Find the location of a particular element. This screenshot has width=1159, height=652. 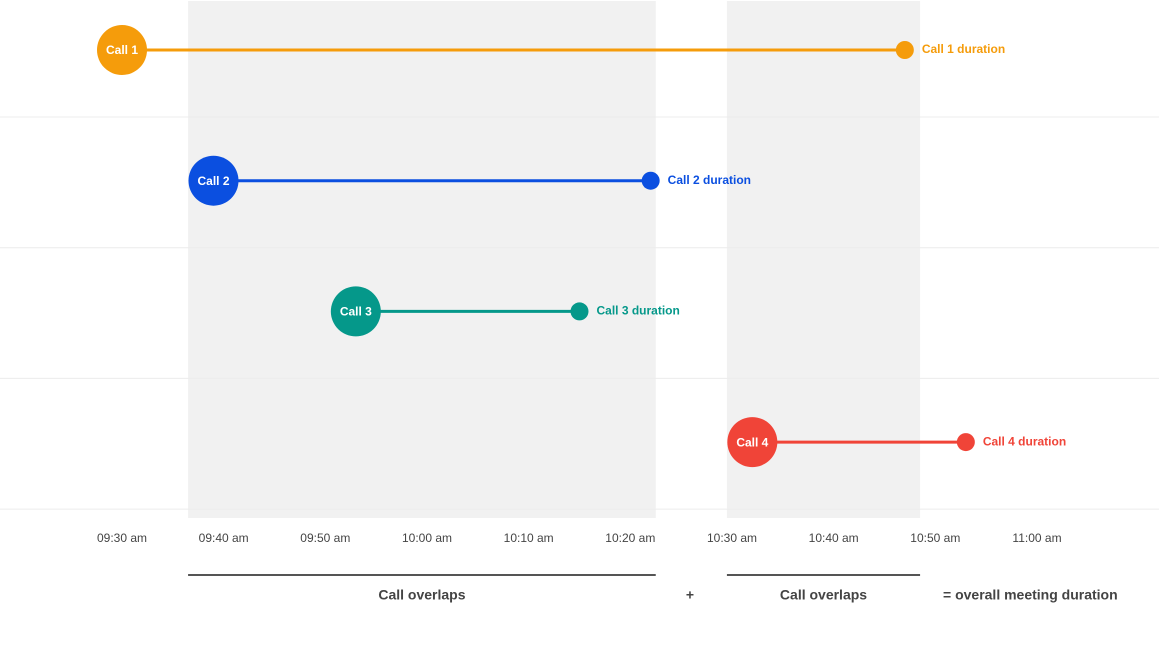

call-name: Call 1 is located at coordinates (122, 50).